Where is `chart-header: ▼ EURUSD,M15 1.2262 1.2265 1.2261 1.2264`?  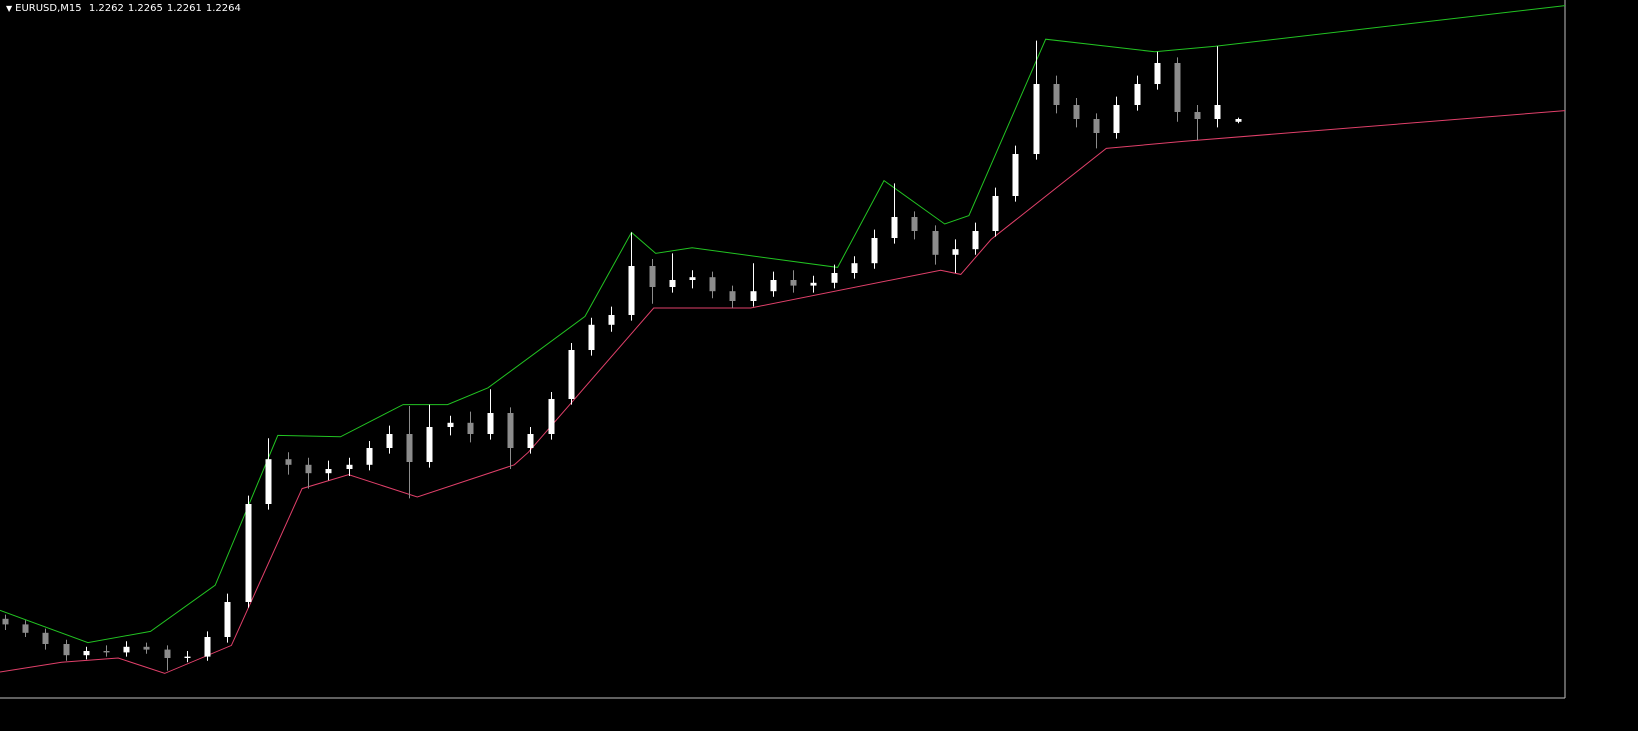 chart-header: ▼ EURUSD,M15 1.2262 1.2265 1.2261 1.2264 is located at coordinates (125, 8).